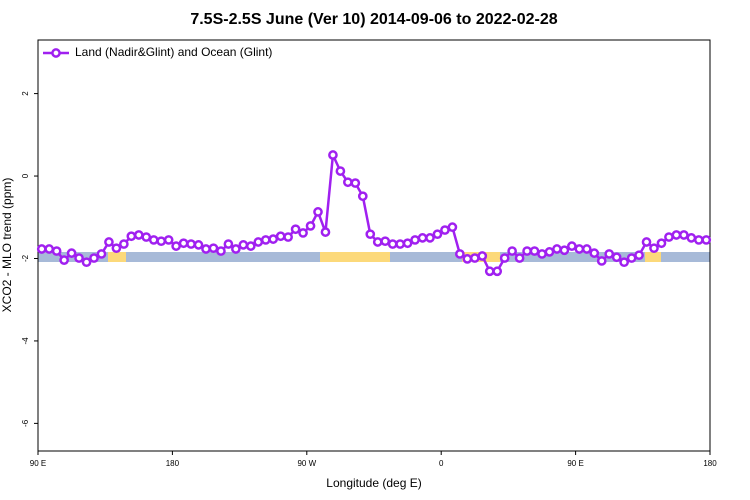 The width and height of the screenshot is (750, 500). Describe the element at coordinates (441, 463) in the screenshot. I see `x-tick-label: 0` at that location.